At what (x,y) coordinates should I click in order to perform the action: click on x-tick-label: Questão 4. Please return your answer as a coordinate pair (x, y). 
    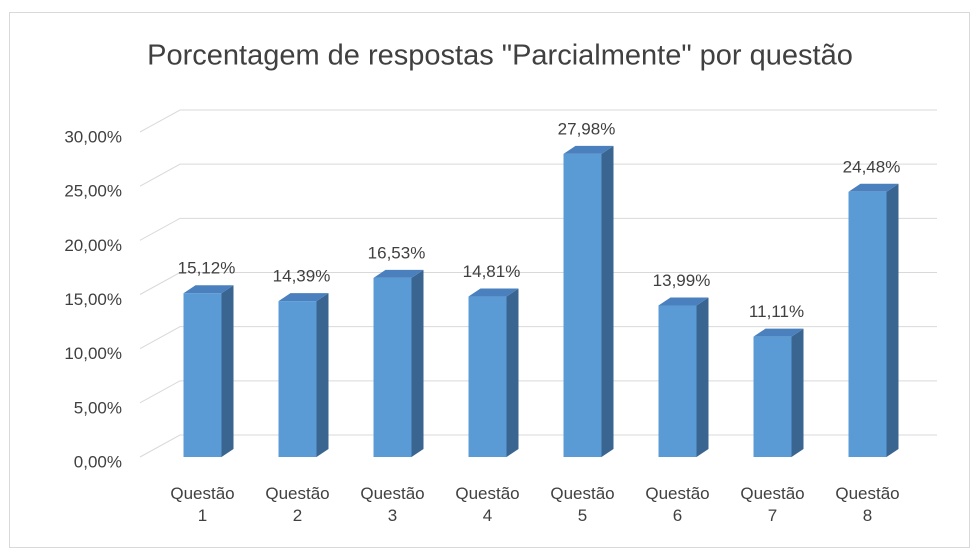
    Looking at the image, I should click on (487, 504).